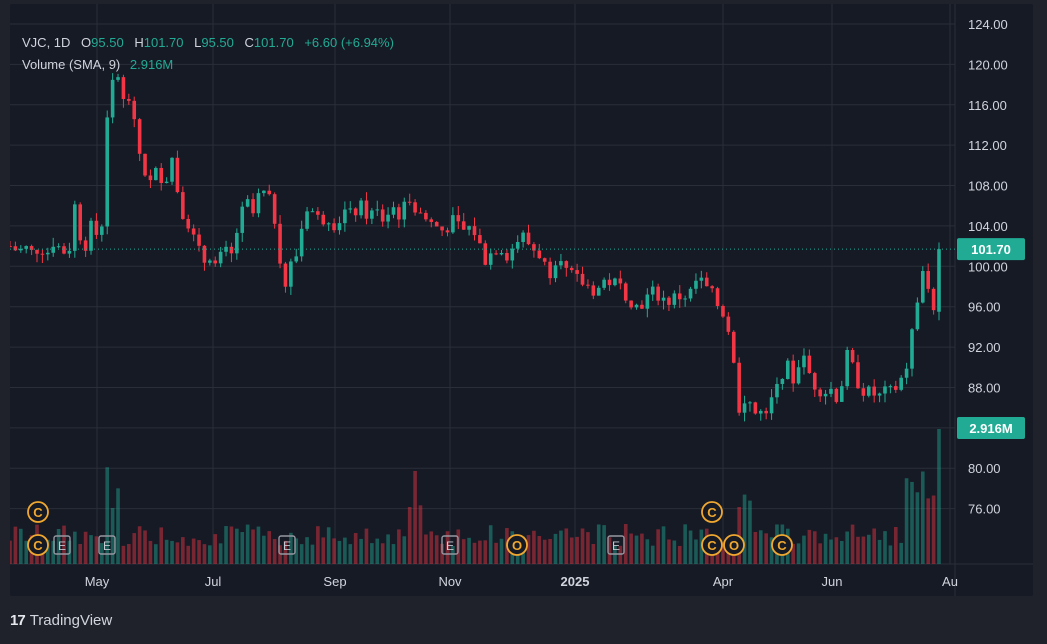 Image resolution: width=1047 pixels, height=644 pixels. Describe the element at coordinates (988, 226) in the screenshot. I see `y-tick-label: 104.00` at that location.